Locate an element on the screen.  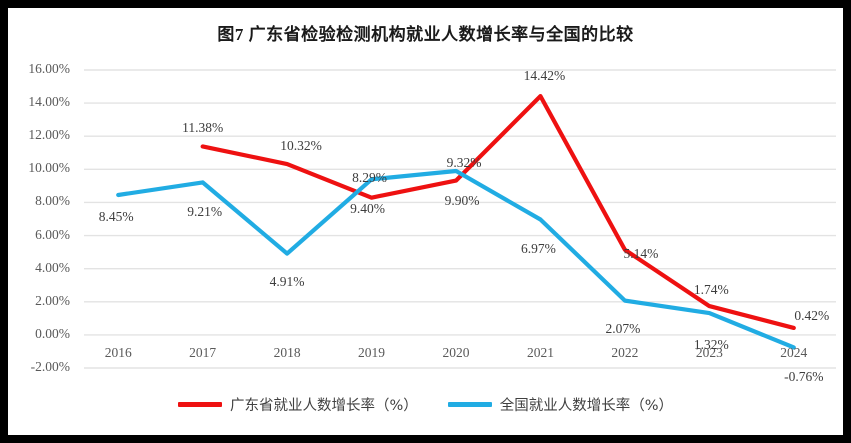
y-axis-tick-label: -2.00% is located at coordinates (50, 366).